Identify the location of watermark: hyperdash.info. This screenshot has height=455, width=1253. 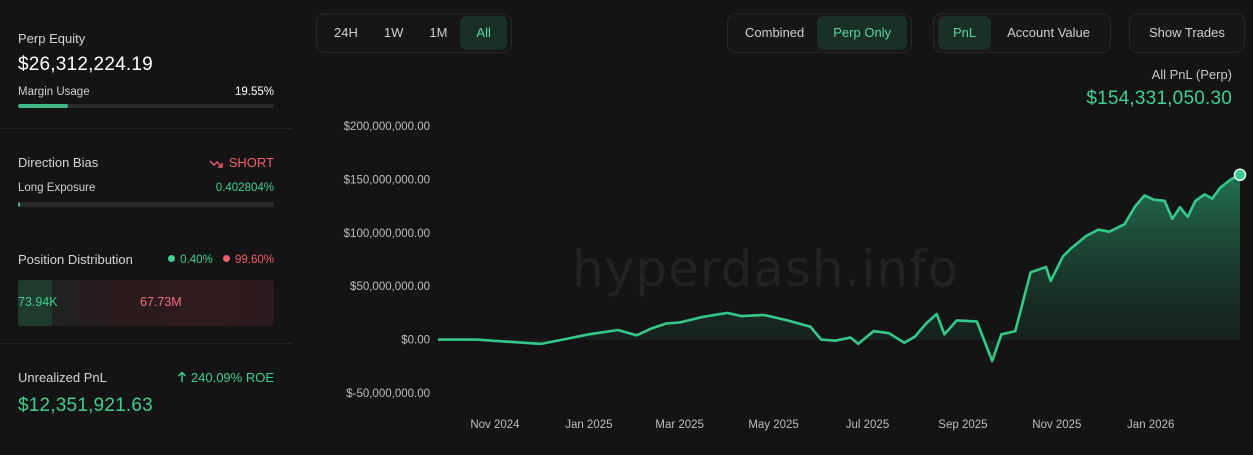
(766, 269).